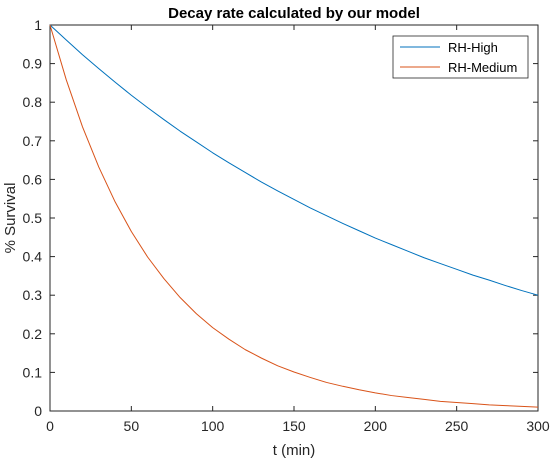  I want to click on legend: RH-High RH-Medium, so click(460, 57).